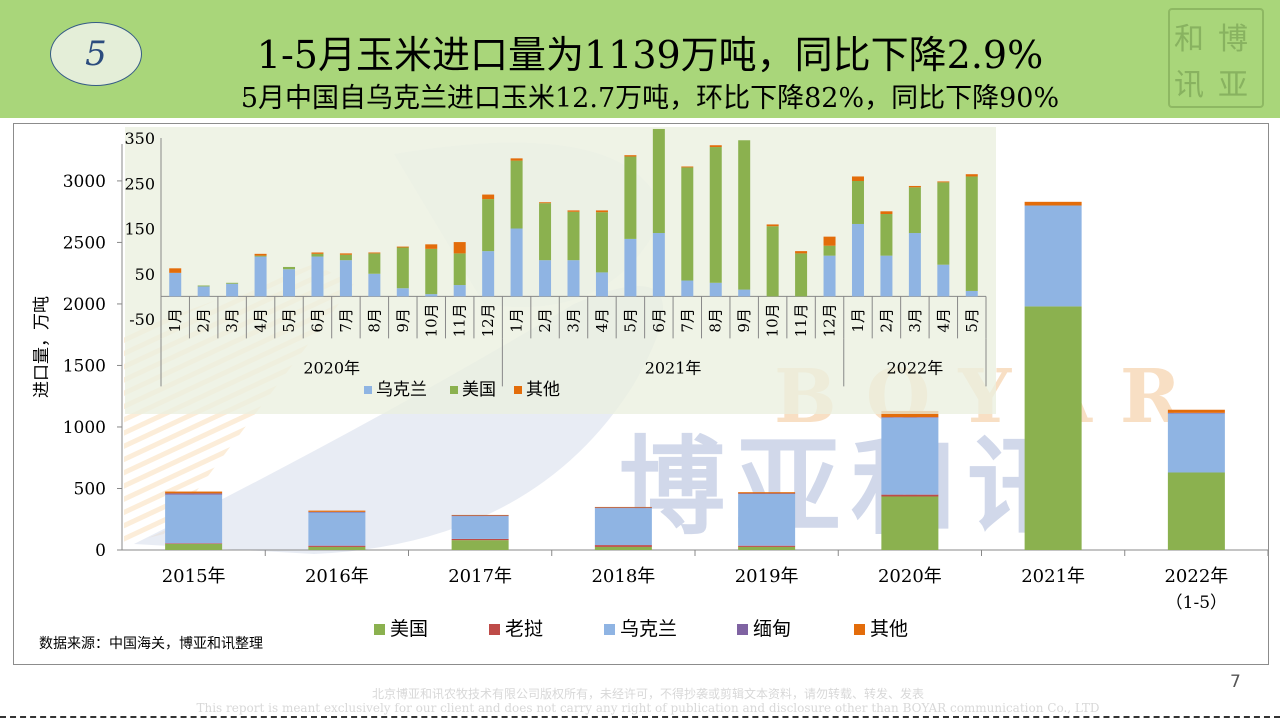 This screenshot has width=1280, height=720. I want to click on section-badge: 5, so click(96, 54).